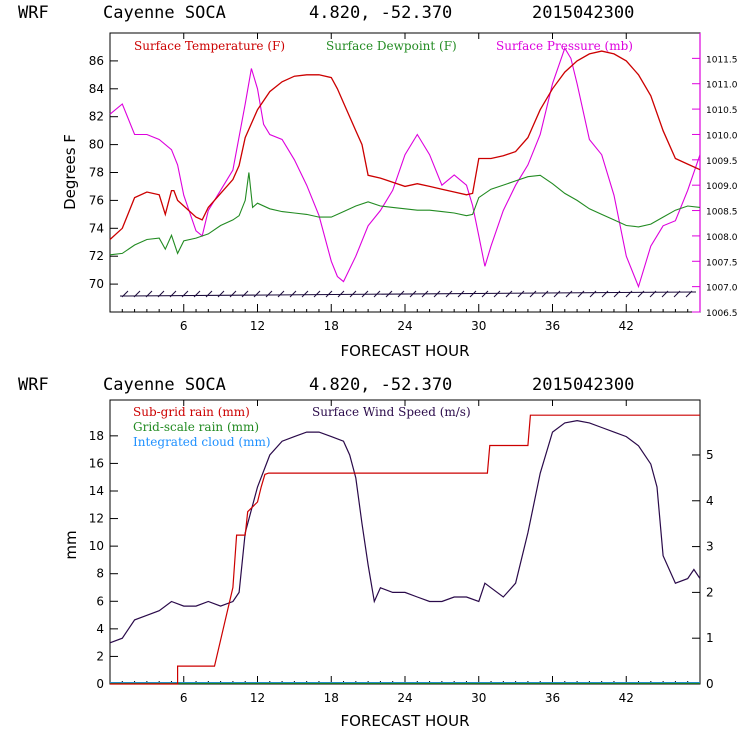 The width and height of the screenshot is (740, 740). Describe the element at coordinates (96, 89) in the screenshot. I see `y-tick-label: 84` at that location.